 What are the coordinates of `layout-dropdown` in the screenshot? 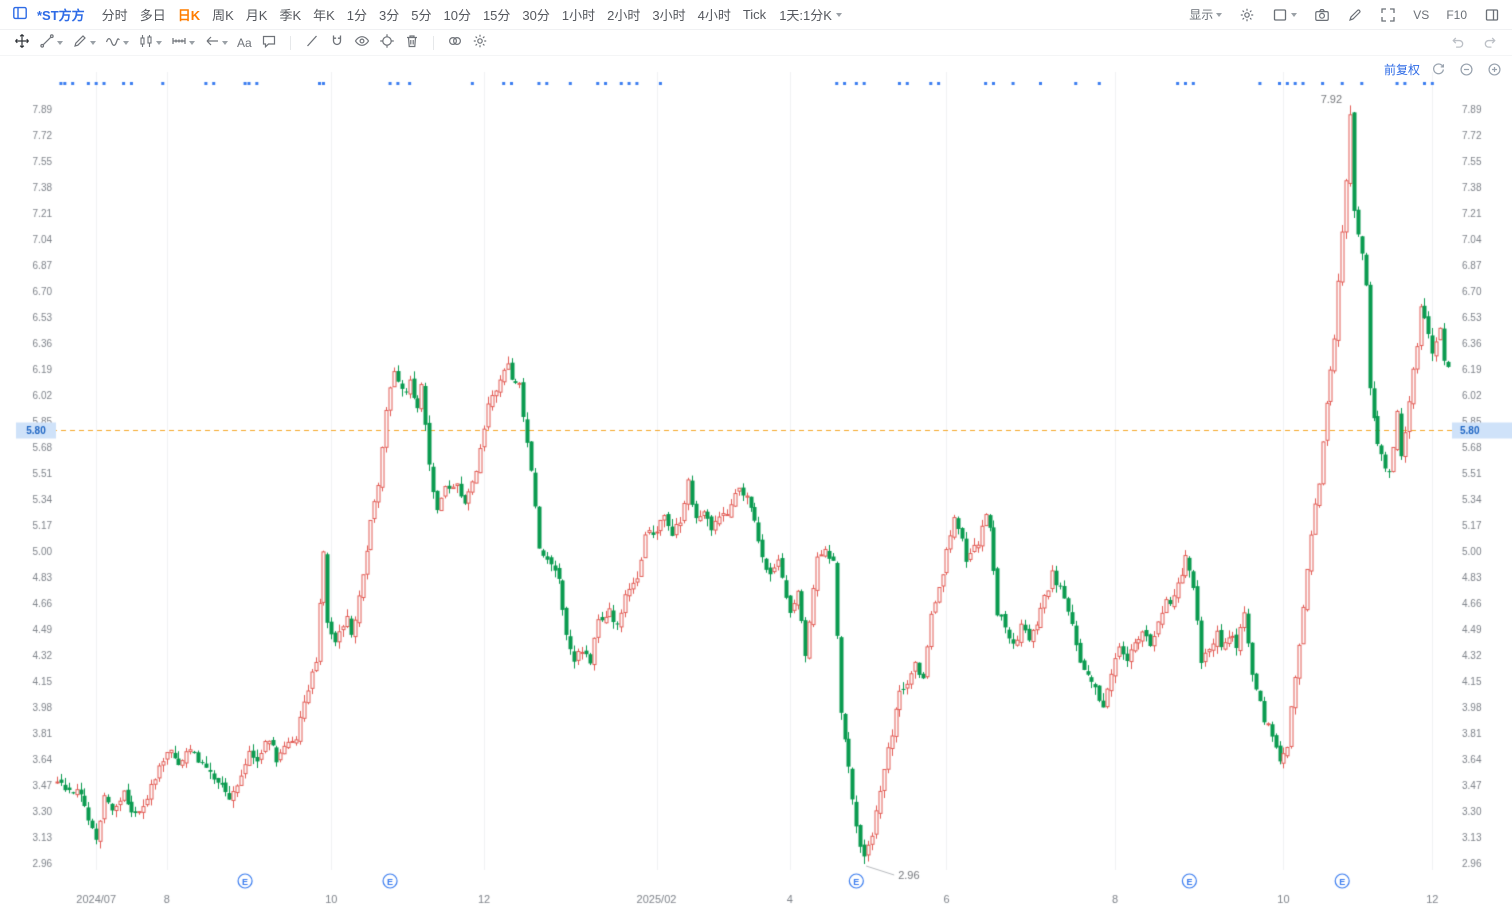 It's located at (1284, 15).